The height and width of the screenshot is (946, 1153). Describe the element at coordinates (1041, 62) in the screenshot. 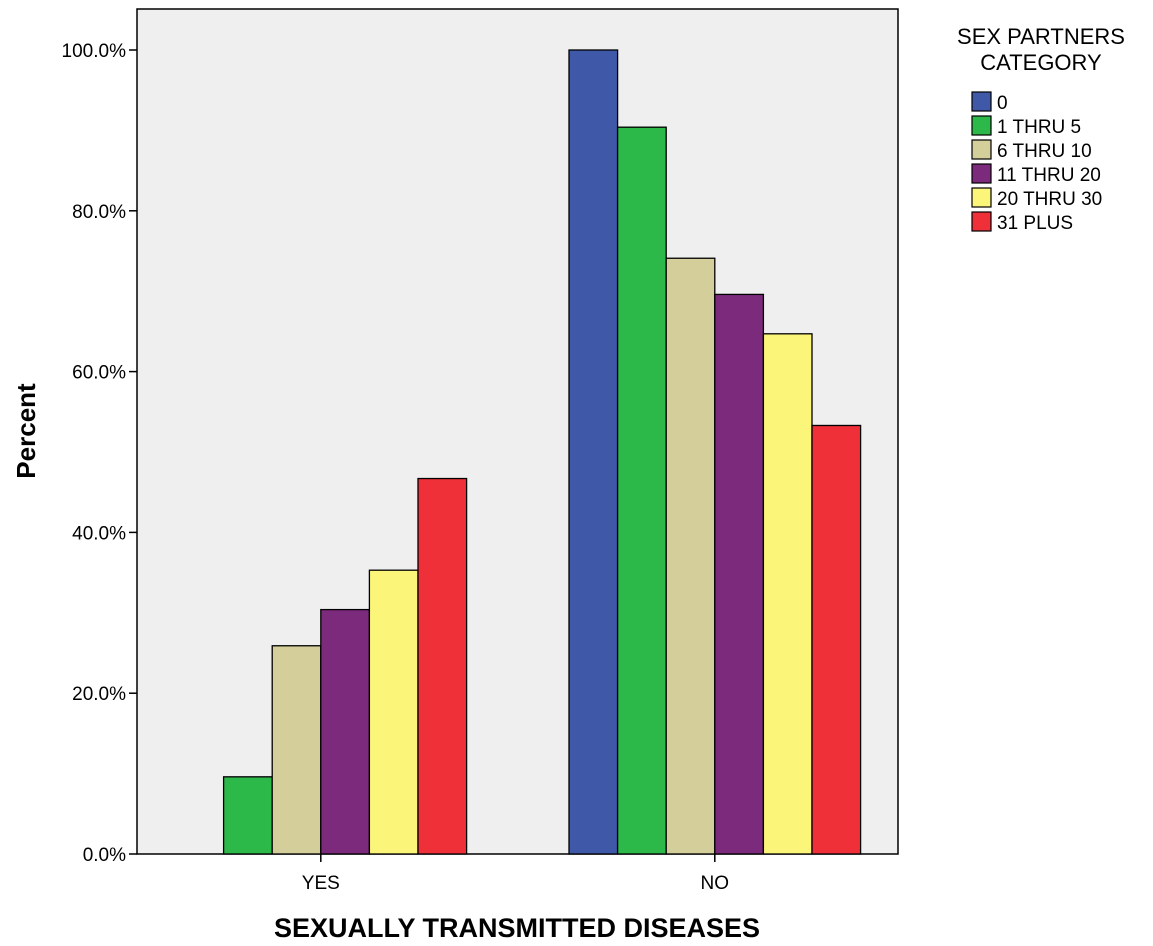

I see `legend-title-line-2: CATEGORY` at that location.